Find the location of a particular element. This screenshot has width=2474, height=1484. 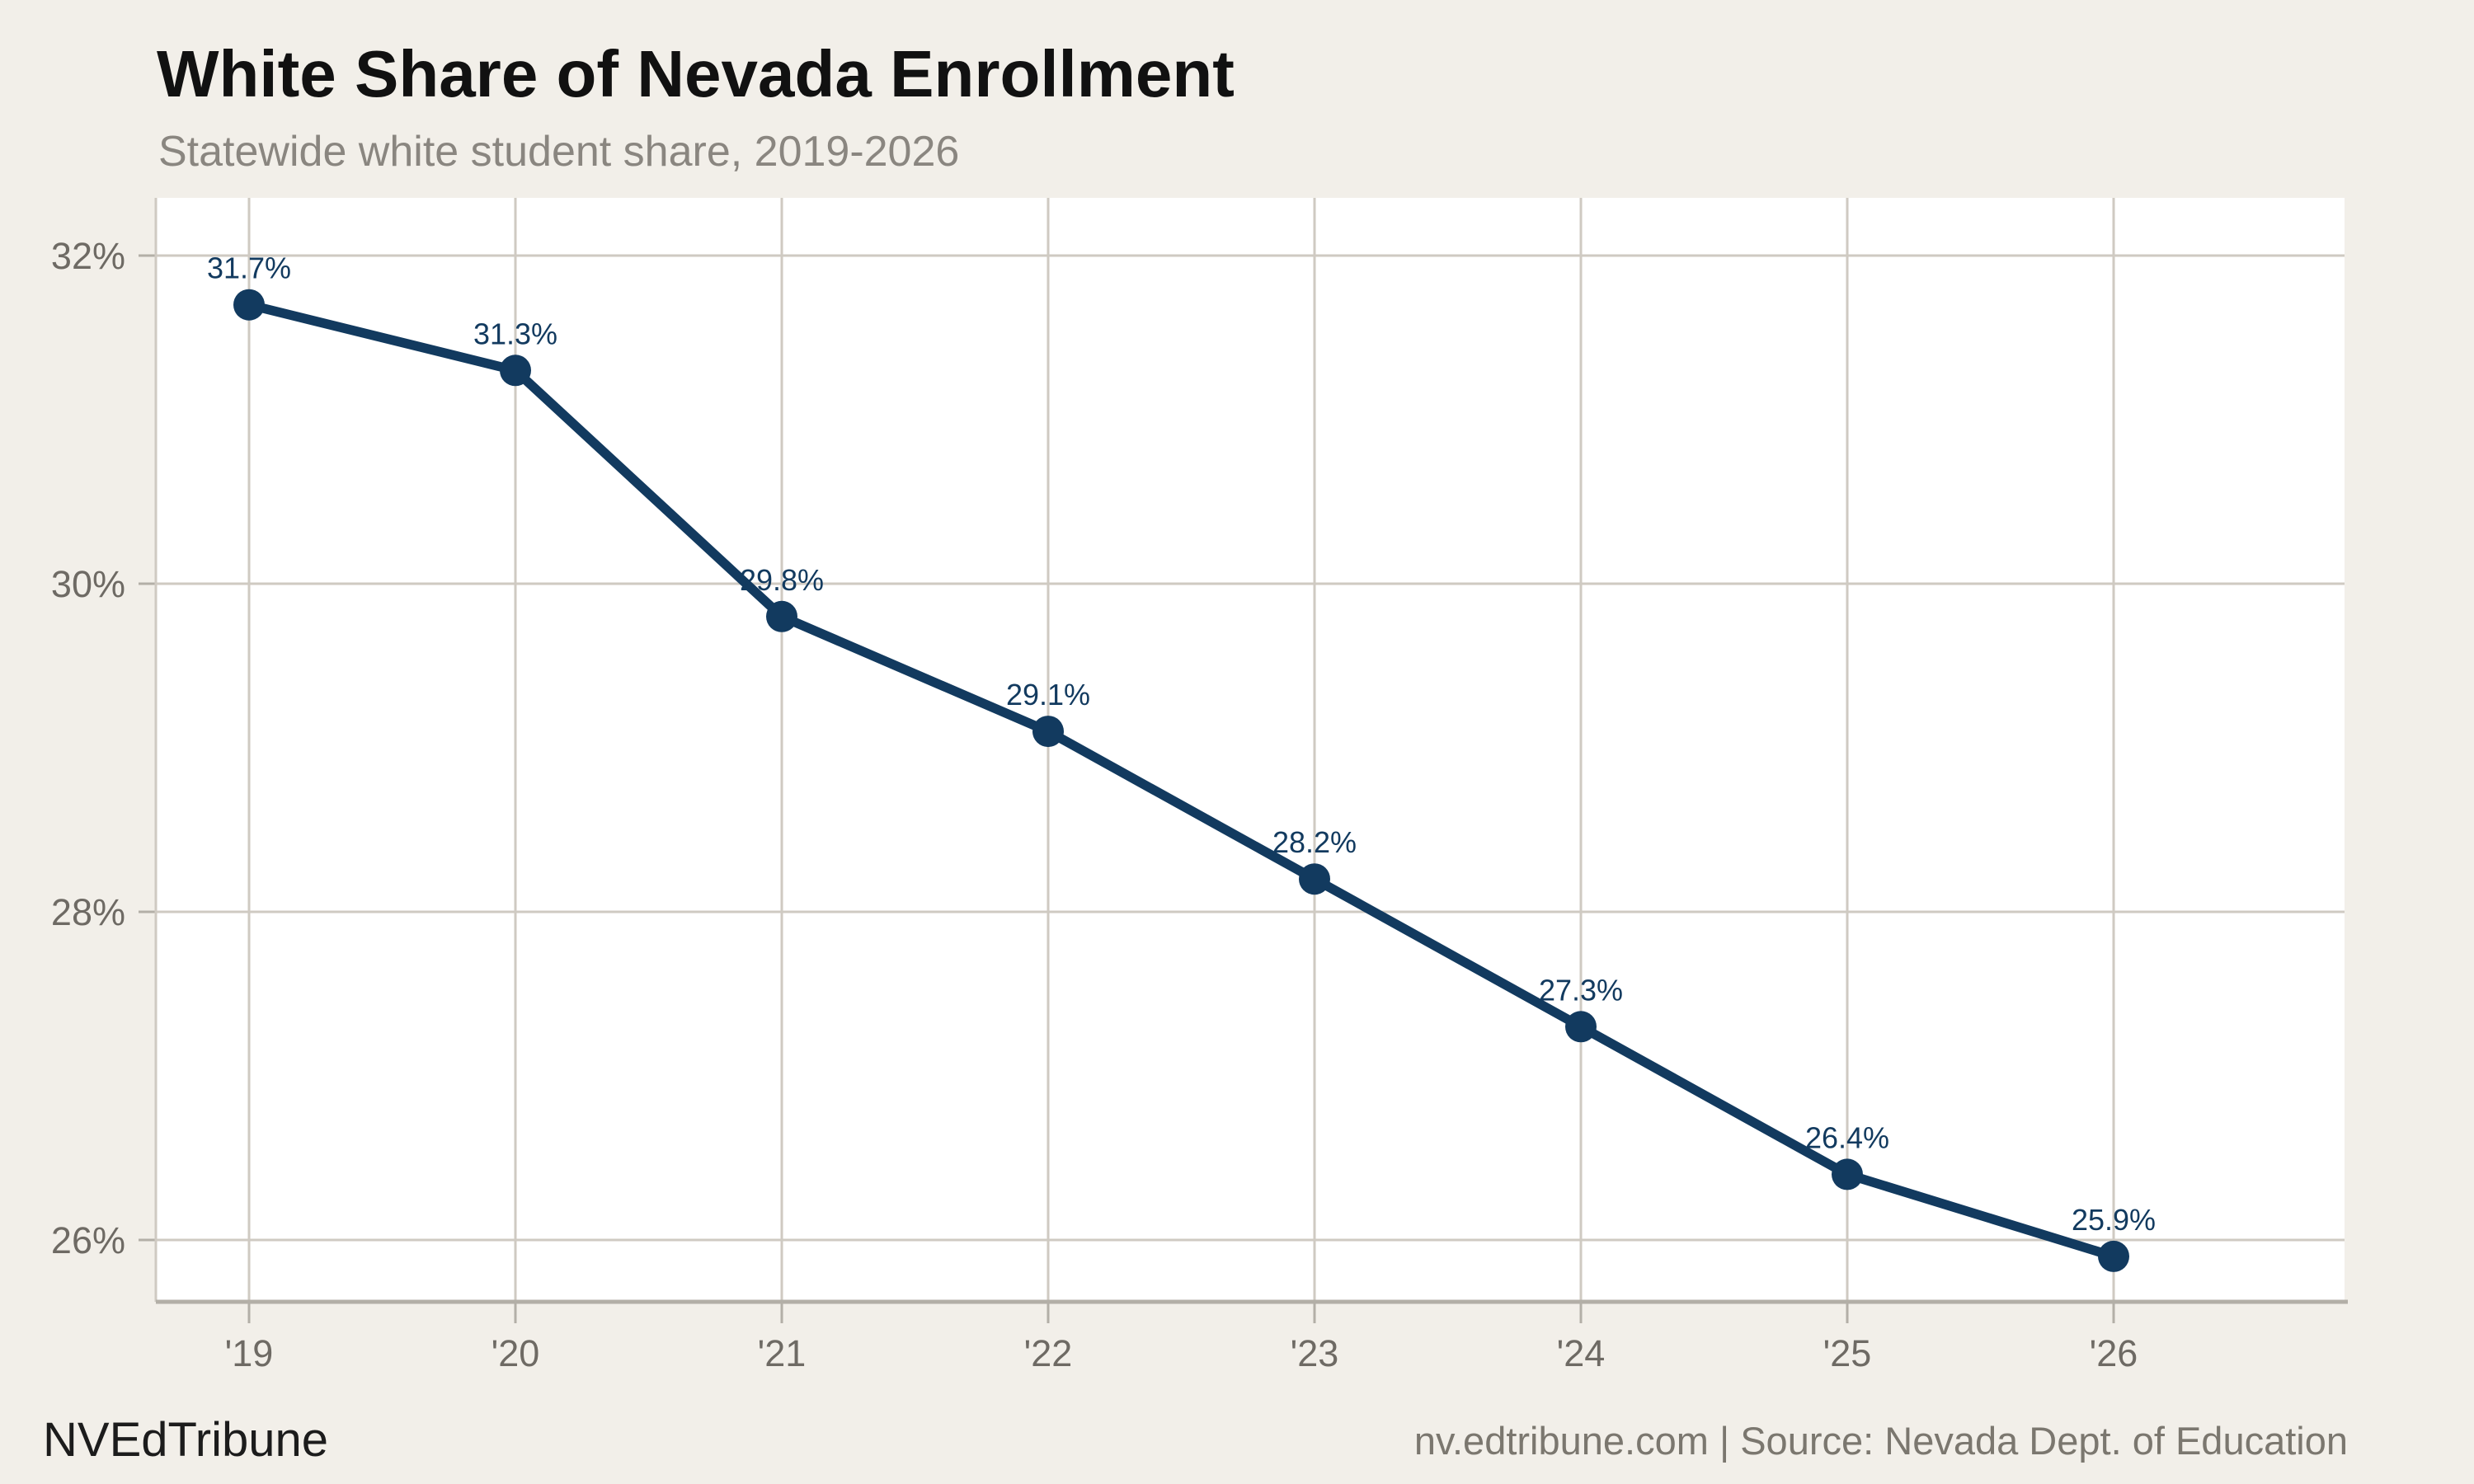

data-point-label: 31.3% is located at coordinates (515, 333).